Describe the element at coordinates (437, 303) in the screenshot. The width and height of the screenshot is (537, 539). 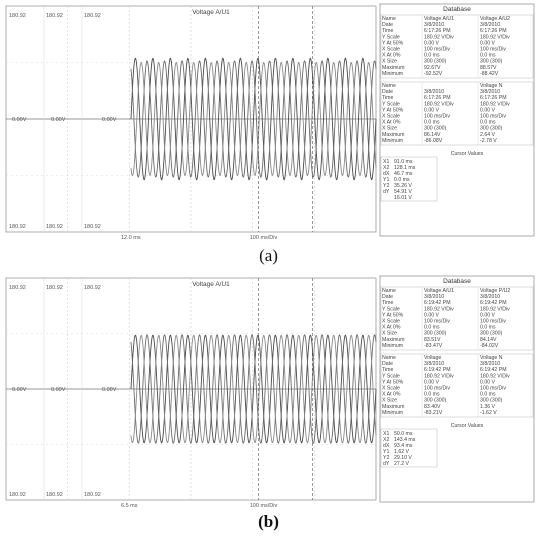
I see `db-ch1-value-1: 6:19:42 PM` at that location.